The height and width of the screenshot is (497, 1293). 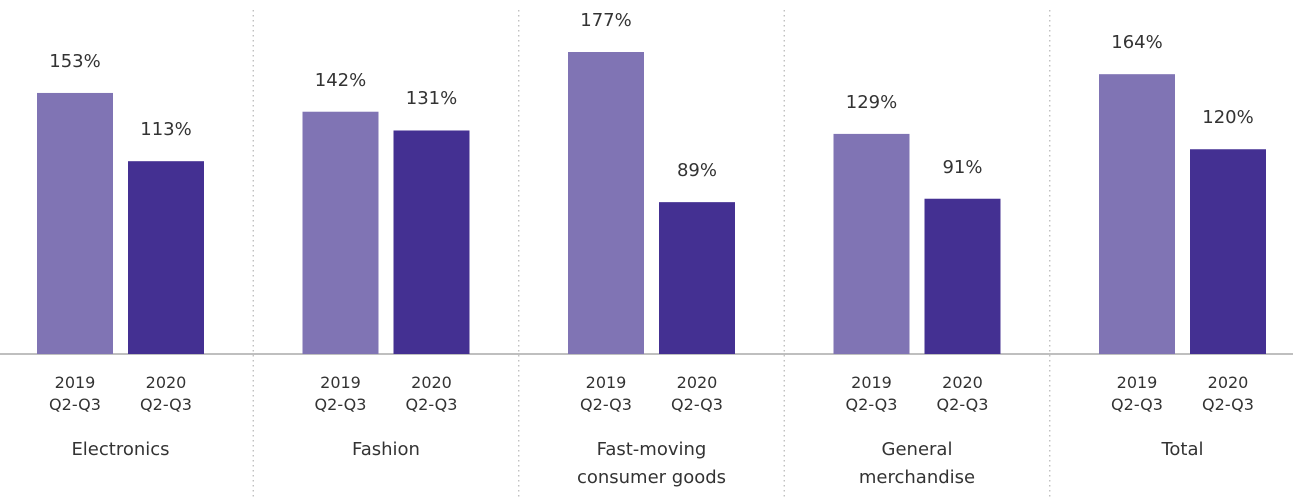 I want to click on category-label: General merchandise, so click(x=917, y=463).